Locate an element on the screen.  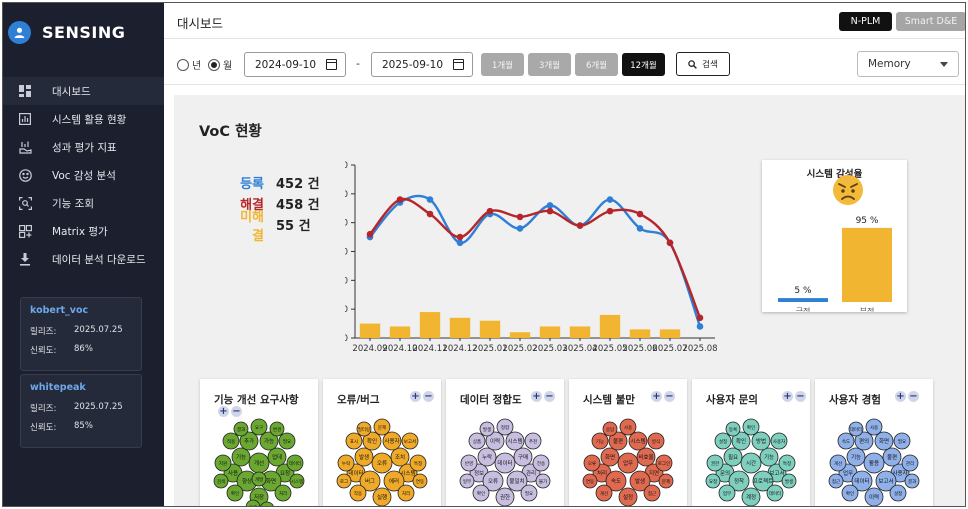
word-bubble: 실행 is located at coordinates (382, 496).